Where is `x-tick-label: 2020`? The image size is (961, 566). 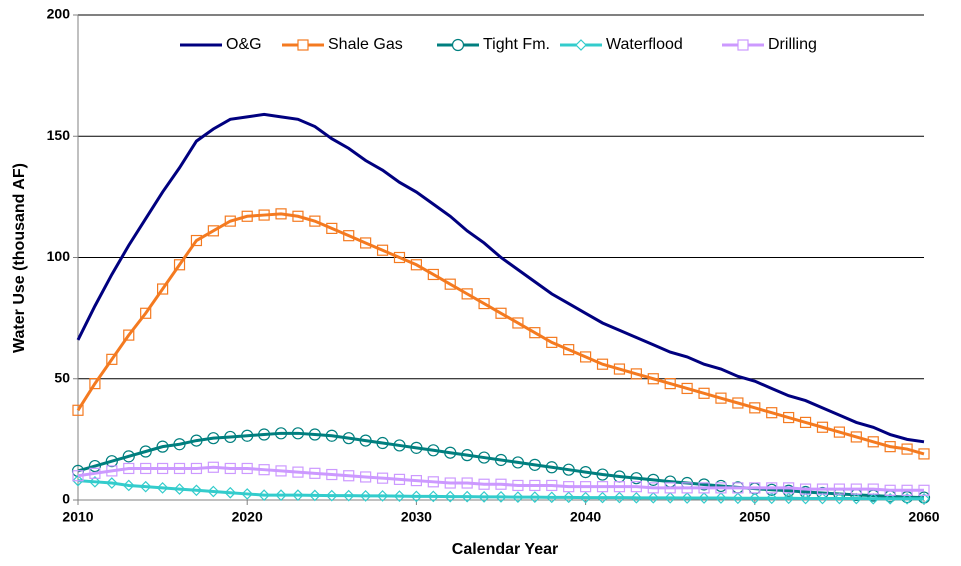
x-tick-label: 2020 is located at coordinates (247, 517).